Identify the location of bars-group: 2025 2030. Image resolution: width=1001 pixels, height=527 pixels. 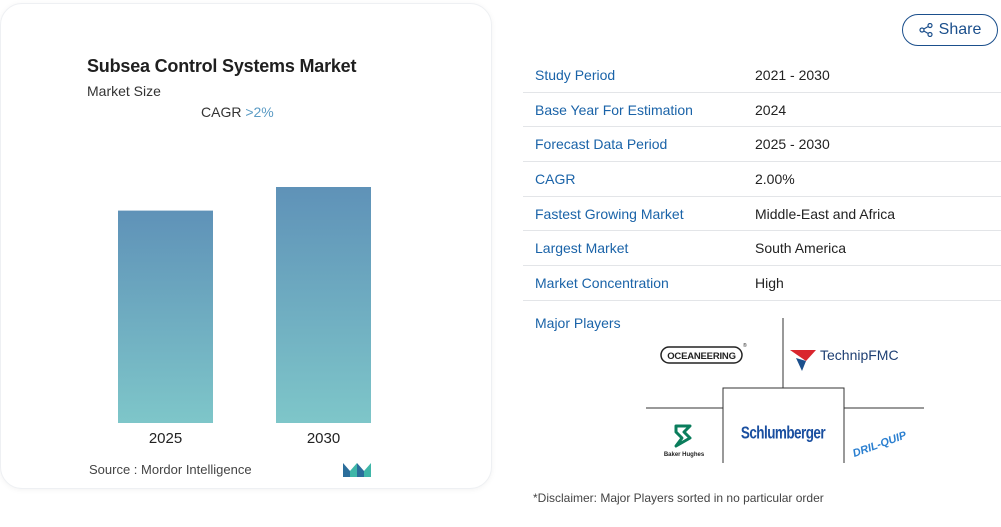
(244, 317).